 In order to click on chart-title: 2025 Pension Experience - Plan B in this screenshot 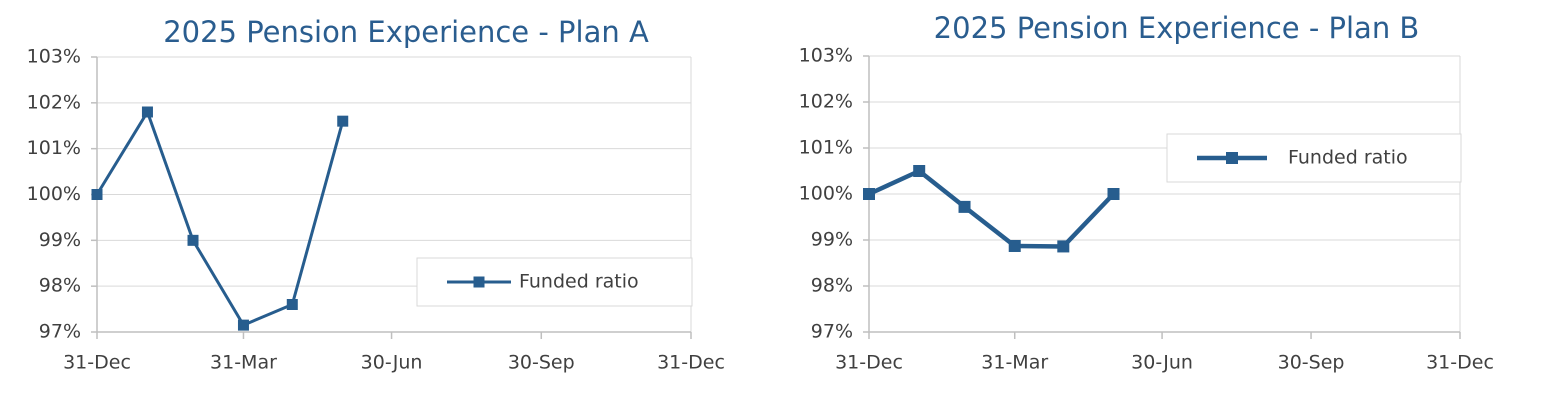, I will do `click(1177, 28)`.